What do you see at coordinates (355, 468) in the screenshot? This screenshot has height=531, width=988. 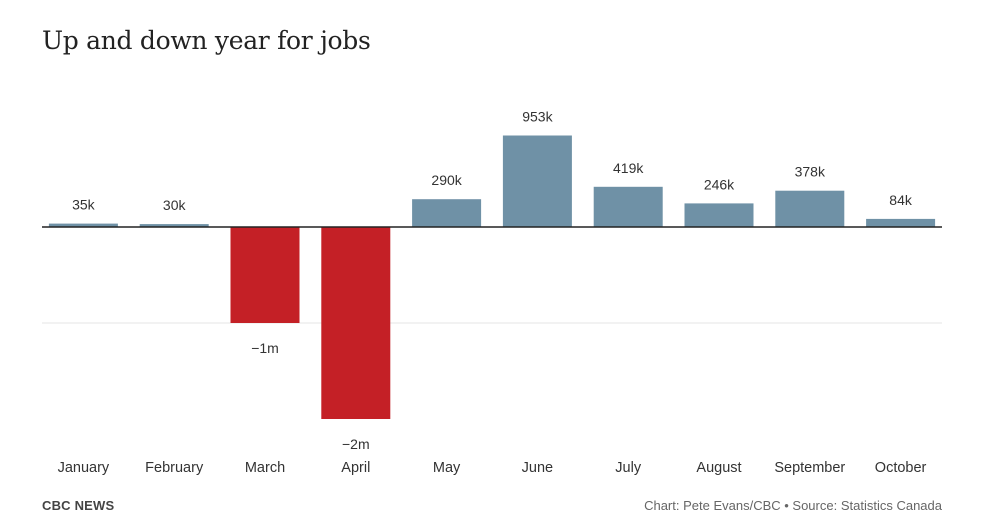 I see `x-tick-label: April` at bounding box center [355, 468].